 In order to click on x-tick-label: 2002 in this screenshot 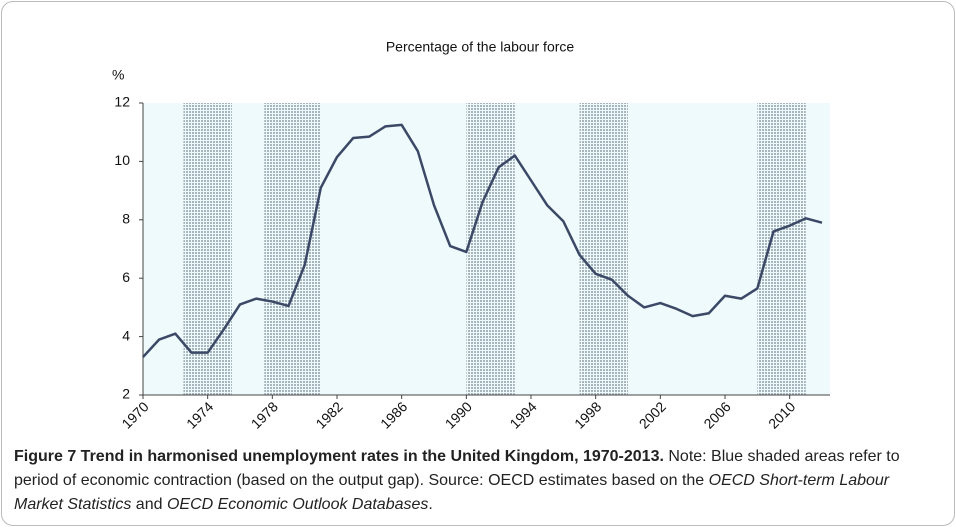, I will do `click(652, 414)`.